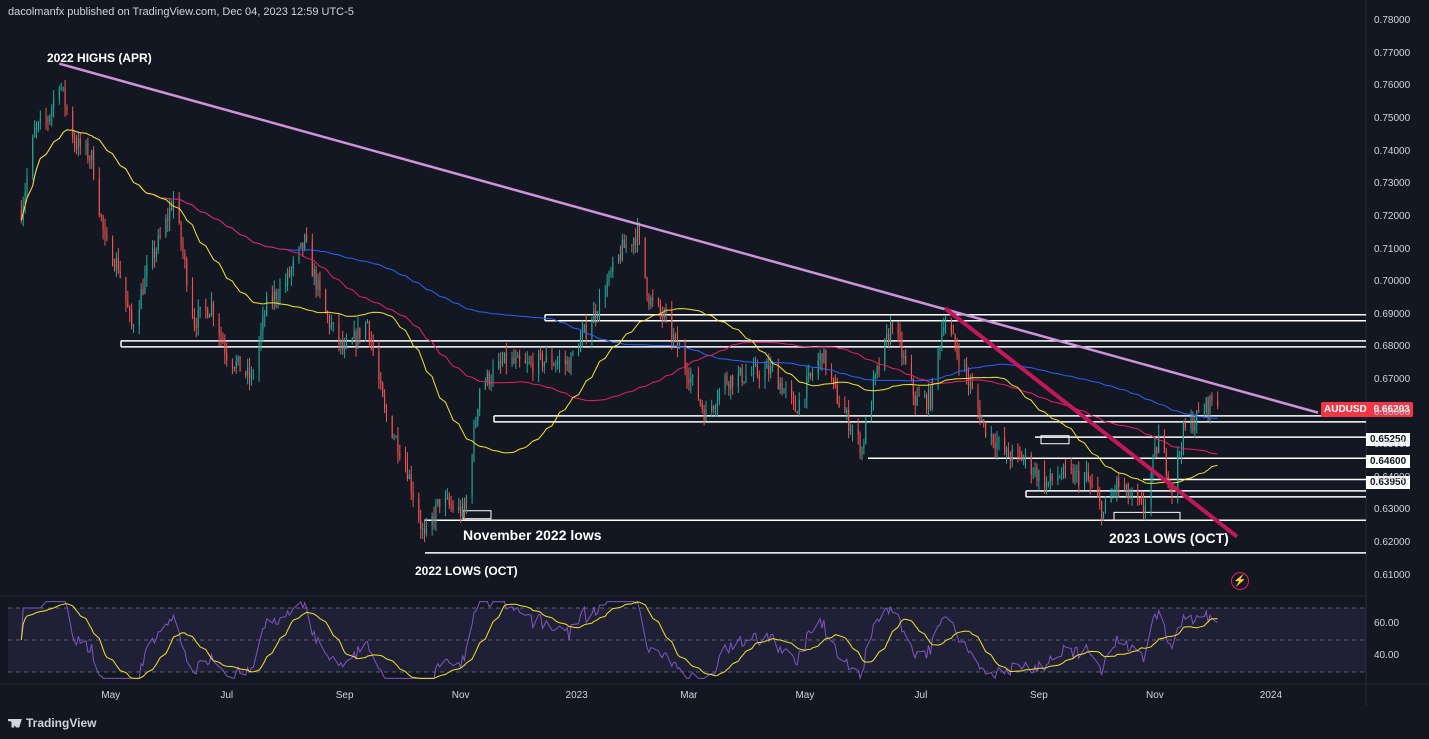 This screenshot has height=739, width=1429. Describe the element at coordinates (1055, 440) in the screenshot. I see `aug-2023-box` at that location.